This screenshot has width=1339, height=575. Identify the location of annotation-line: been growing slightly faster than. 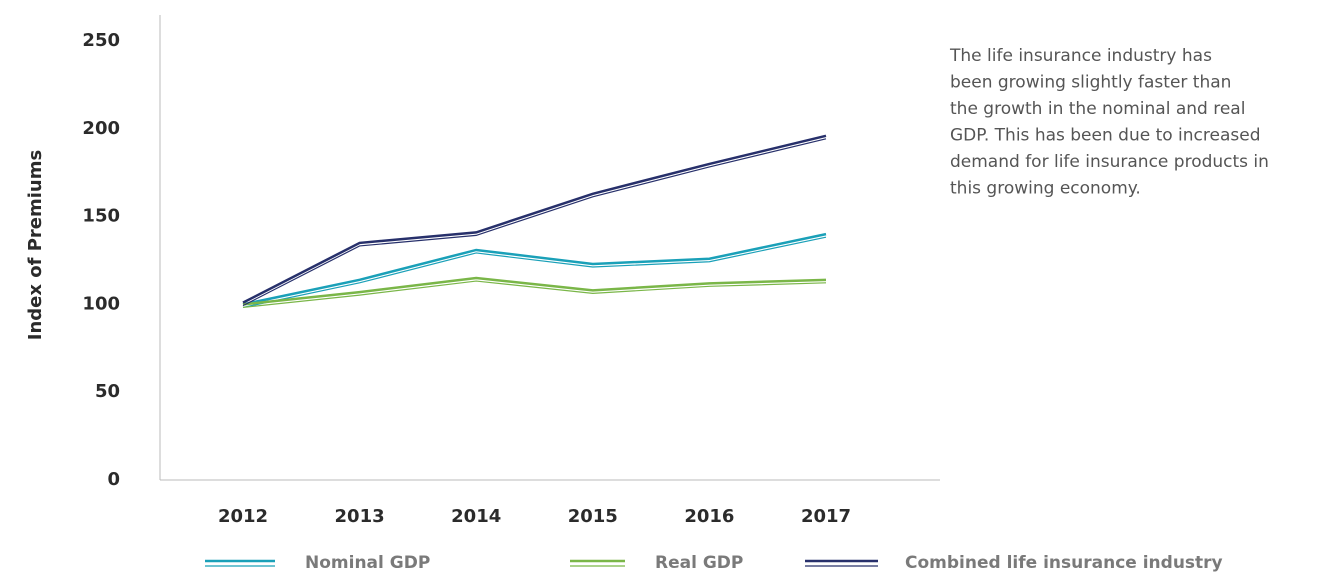
(1090, 83).